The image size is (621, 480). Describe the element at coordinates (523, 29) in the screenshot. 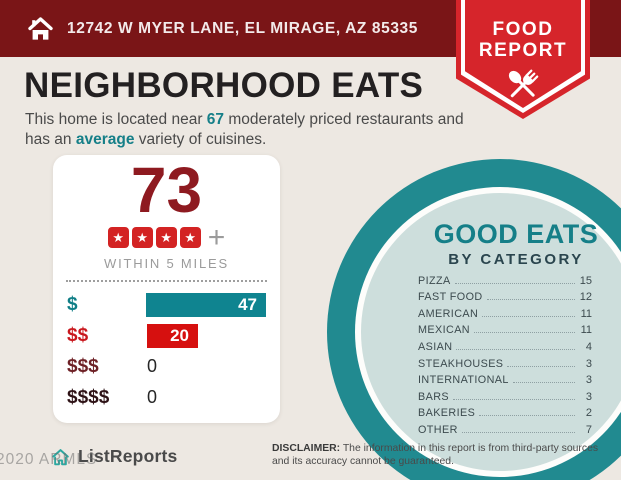

I see `ribbon-title-line1: FOOD` at that location.